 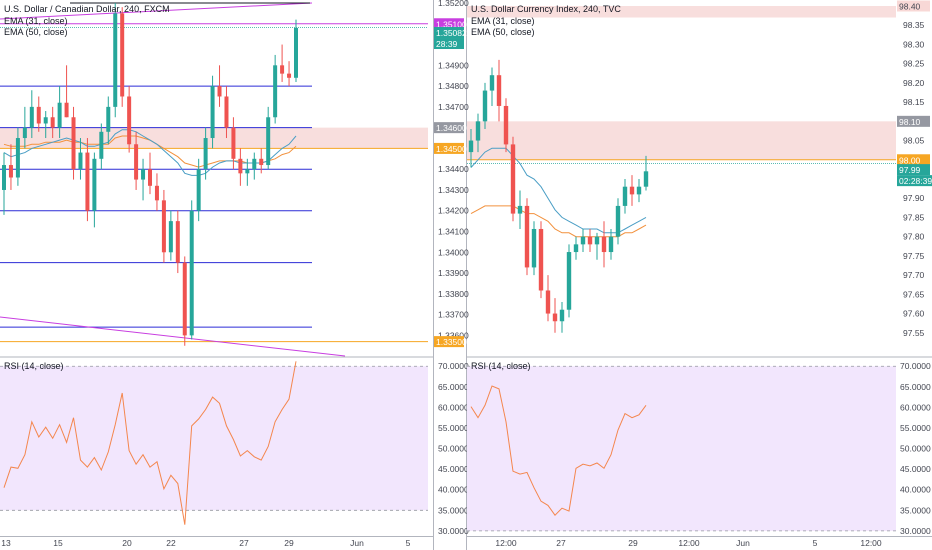 I want to click on usdcad-countdown-tag: 28:39, so click(x=449, y=44).